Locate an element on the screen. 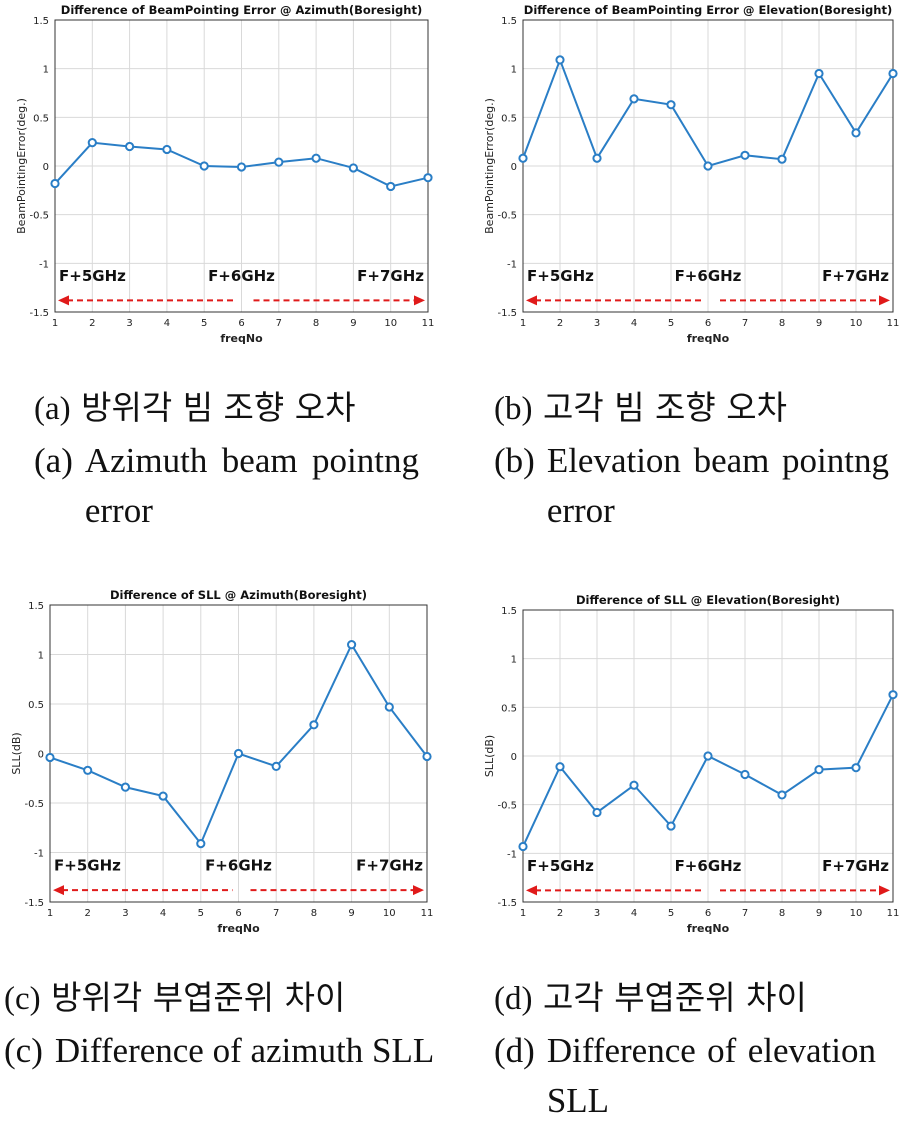 The image size is (903, 1126). x-tick-label: 9 is located at coordinates (819, 323).